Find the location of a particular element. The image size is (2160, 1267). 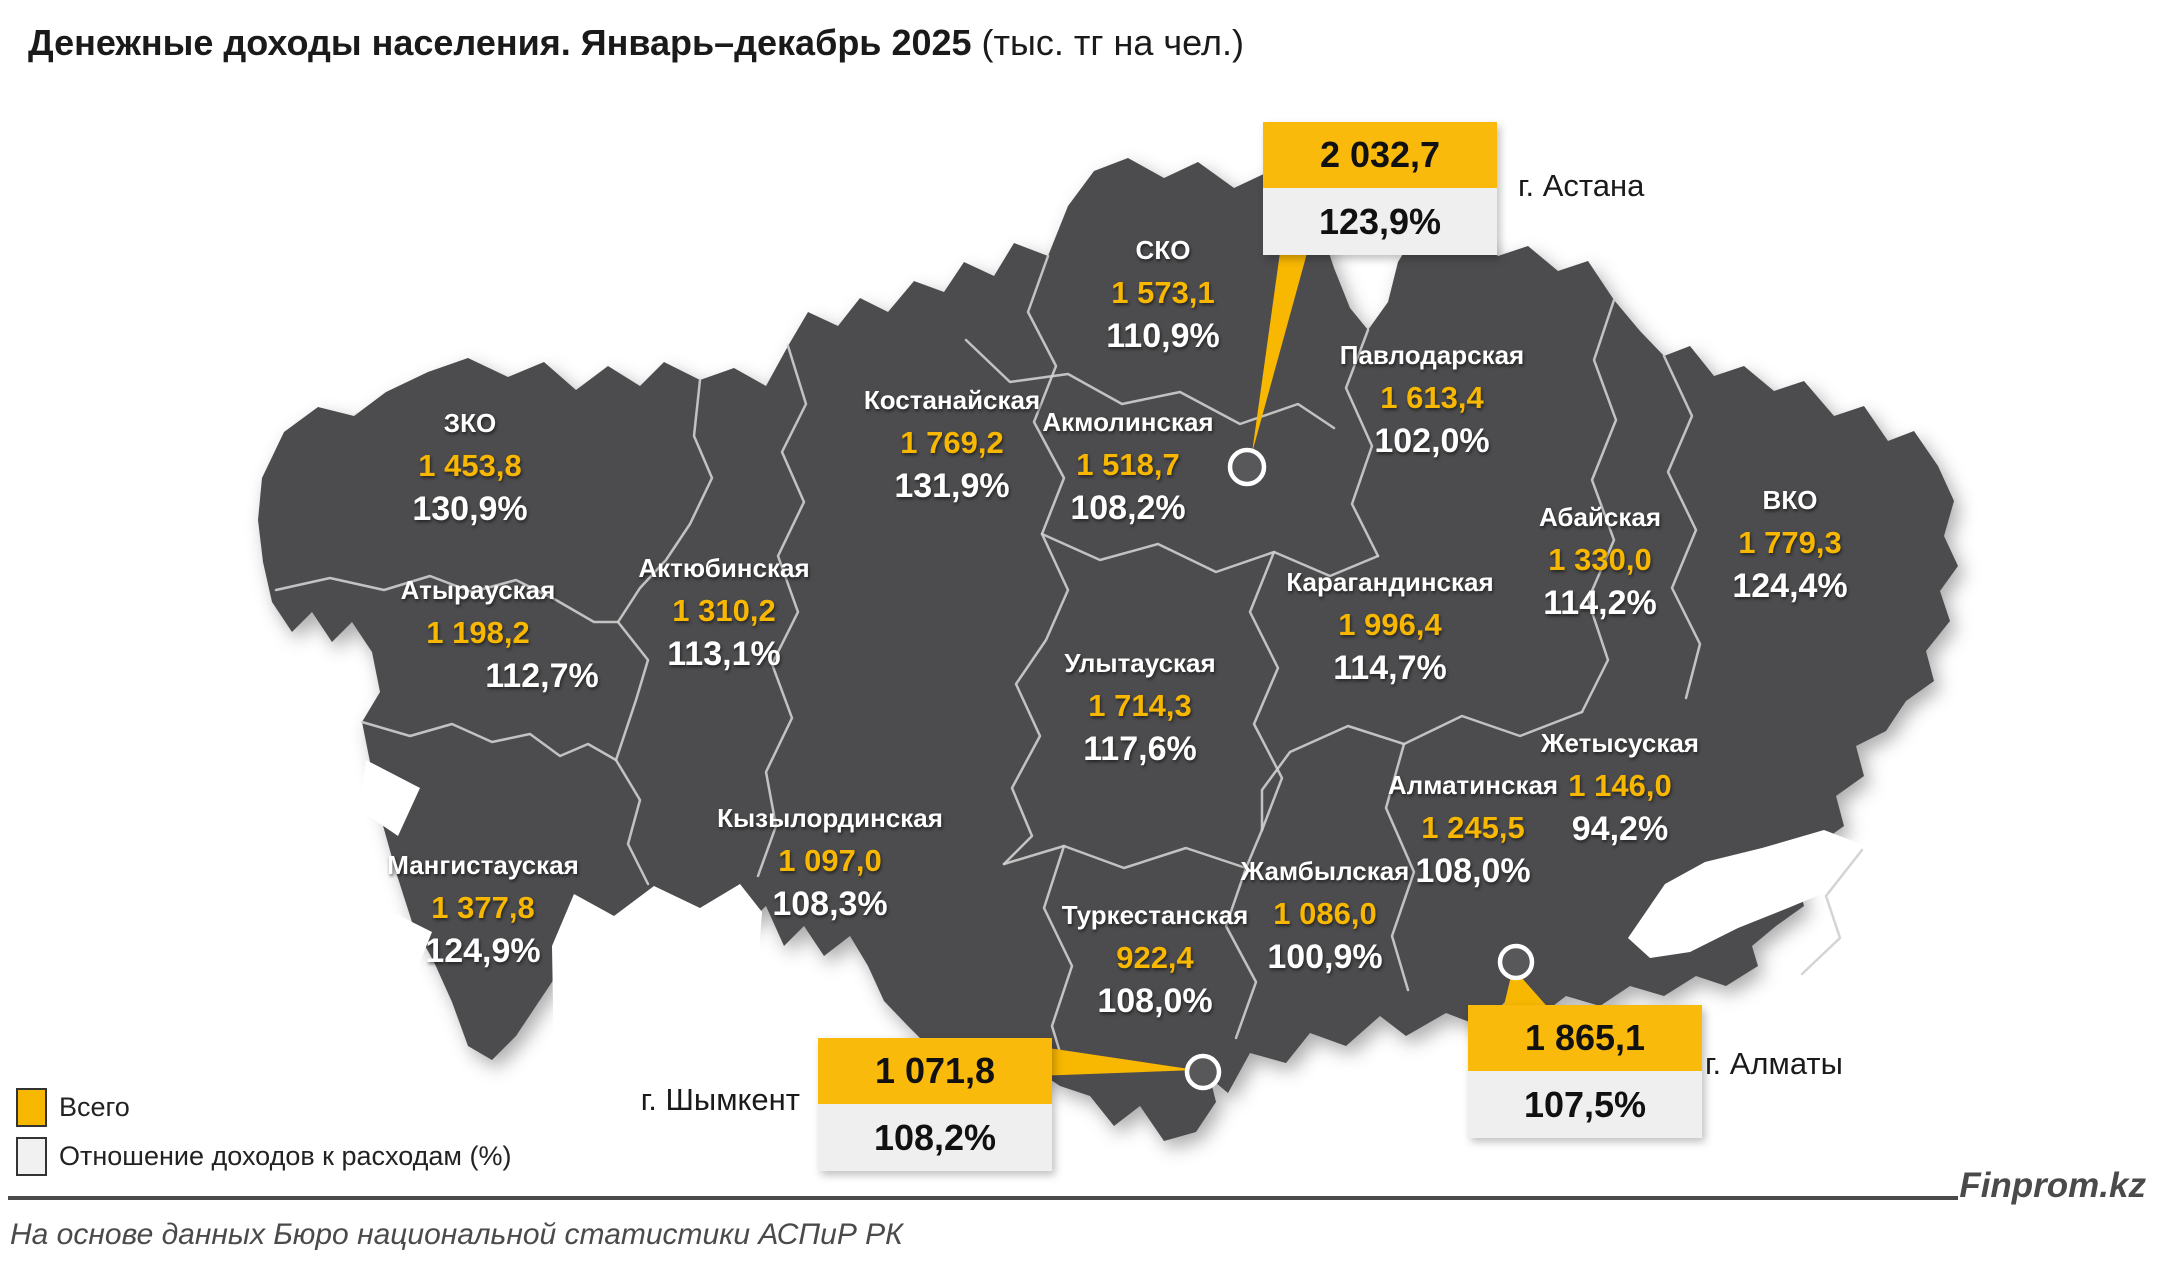

region-name: СКО is located at coordinates (1163, 250).